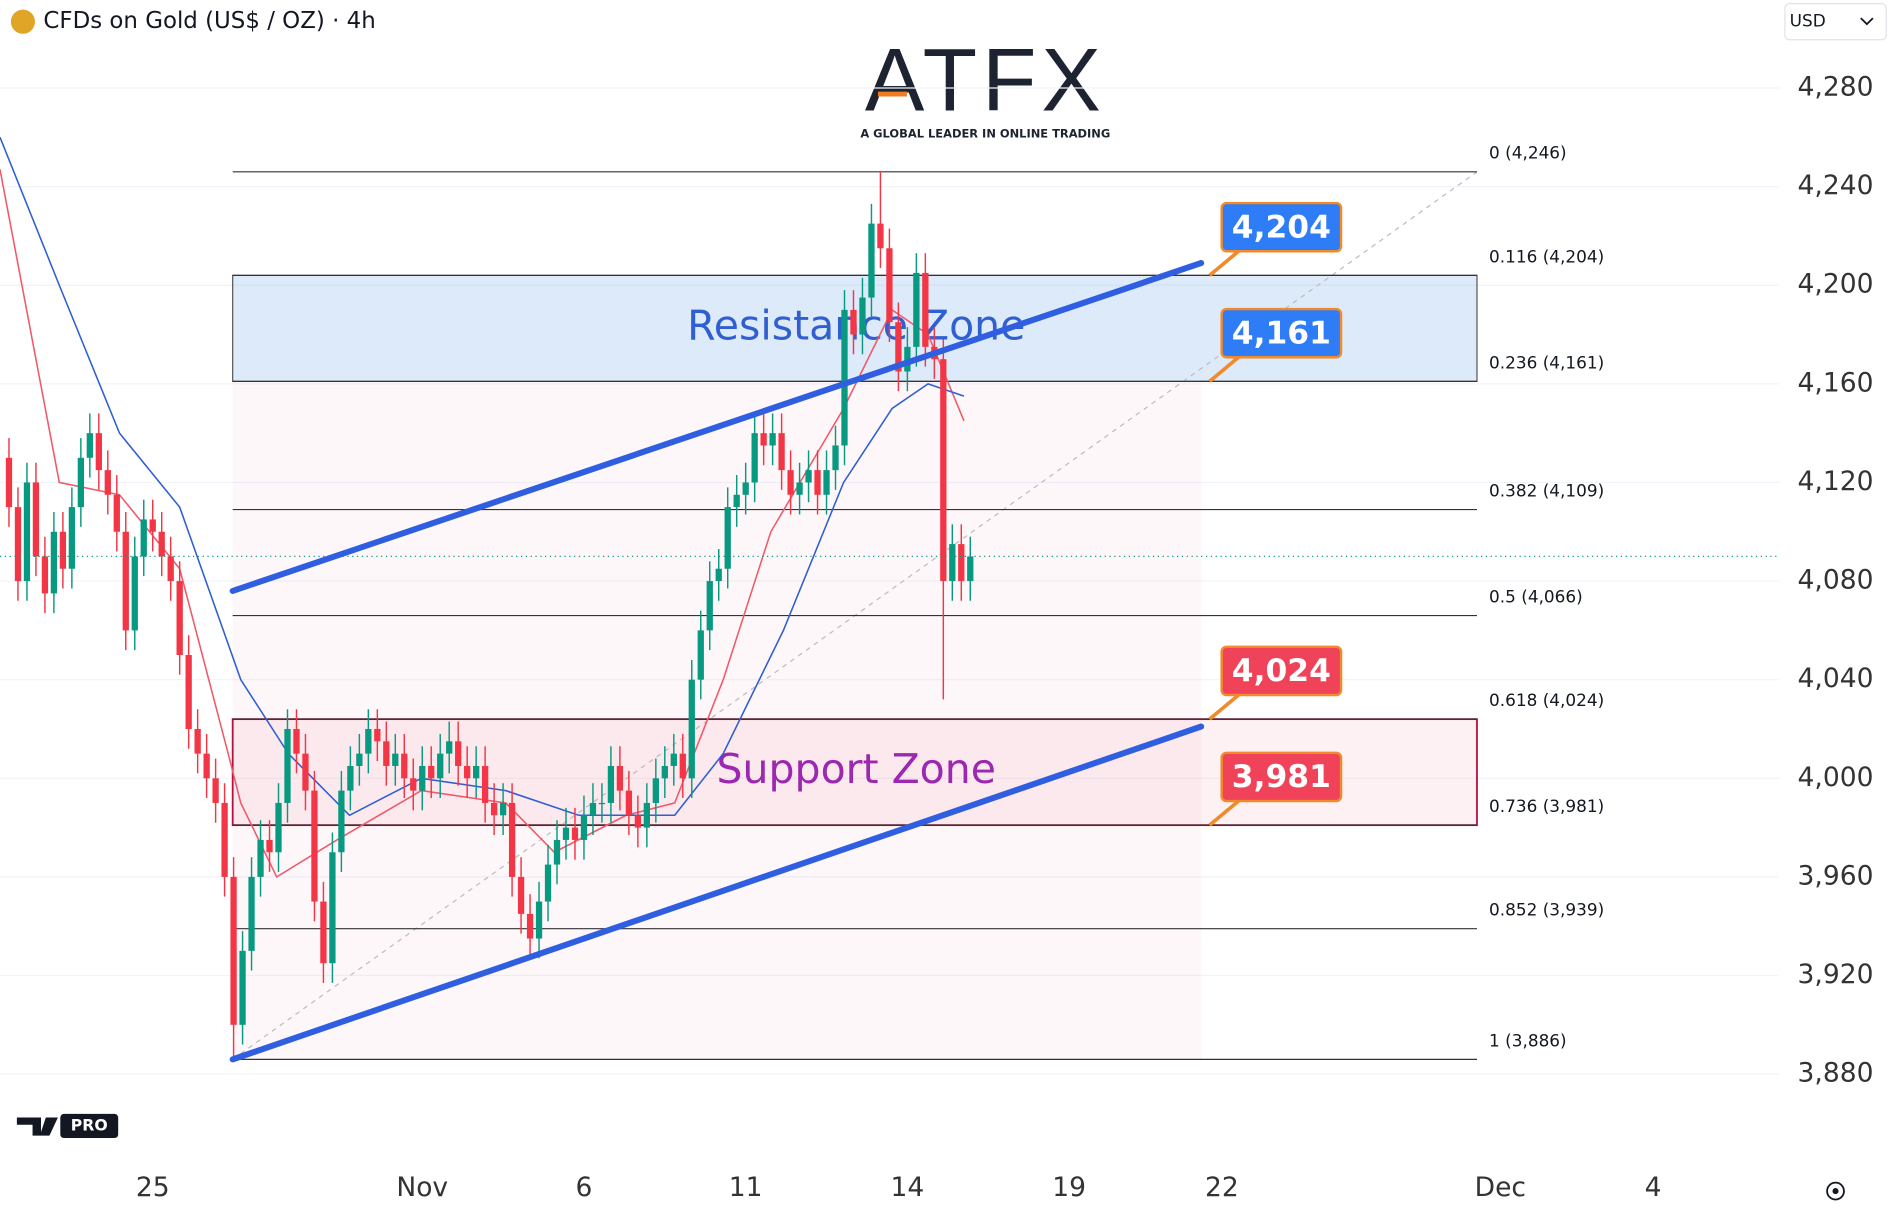 The height and width of the screenshot is (1220, 1891). What do you see at coordinates (856, 769) in the screenshot?
I see `zone-label: Support Zone` at bounding box center [856, 769].